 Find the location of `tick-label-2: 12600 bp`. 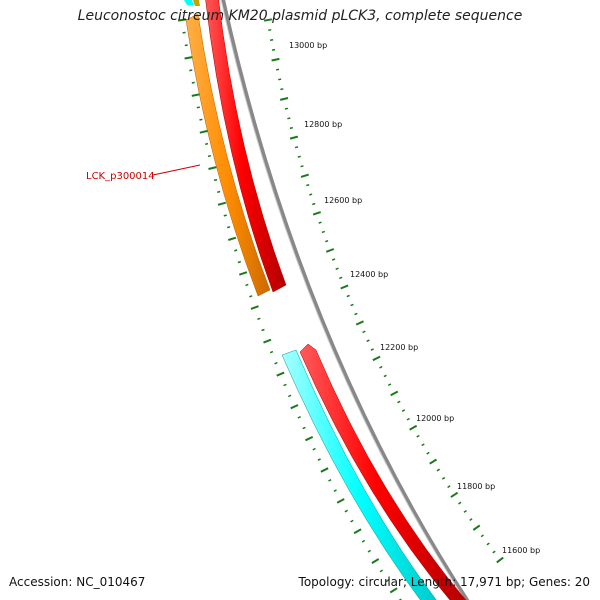

tick-label-2: 12600 bp is located at coordinates (343, 200).